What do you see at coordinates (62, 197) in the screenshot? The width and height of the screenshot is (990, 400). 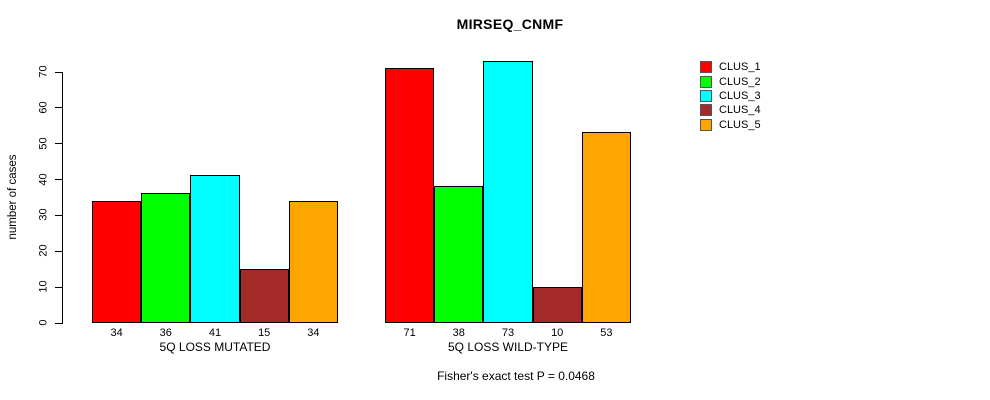 I see `y-axis-line` at bounding box center [62, 197].